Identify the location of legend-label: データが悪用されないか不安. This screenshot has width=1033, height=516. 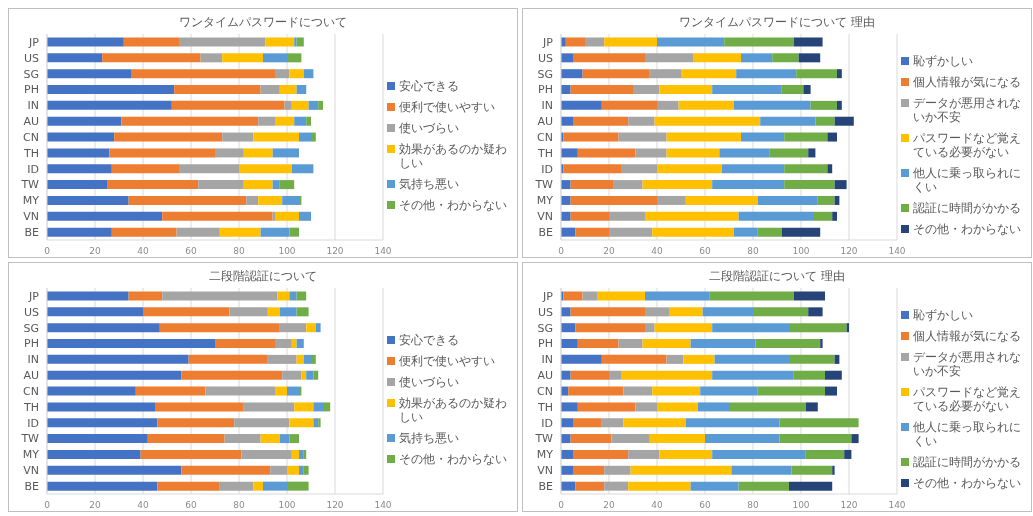
(967, 364).